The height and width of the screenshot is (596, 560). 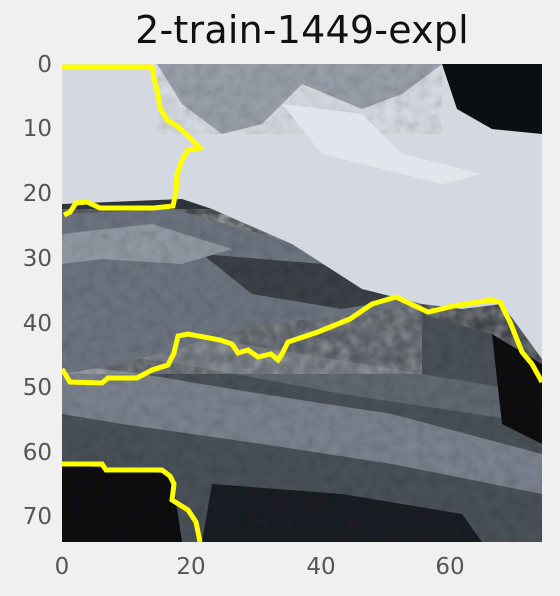 I want to click on boundary-middle, so click(x=302, y=340).